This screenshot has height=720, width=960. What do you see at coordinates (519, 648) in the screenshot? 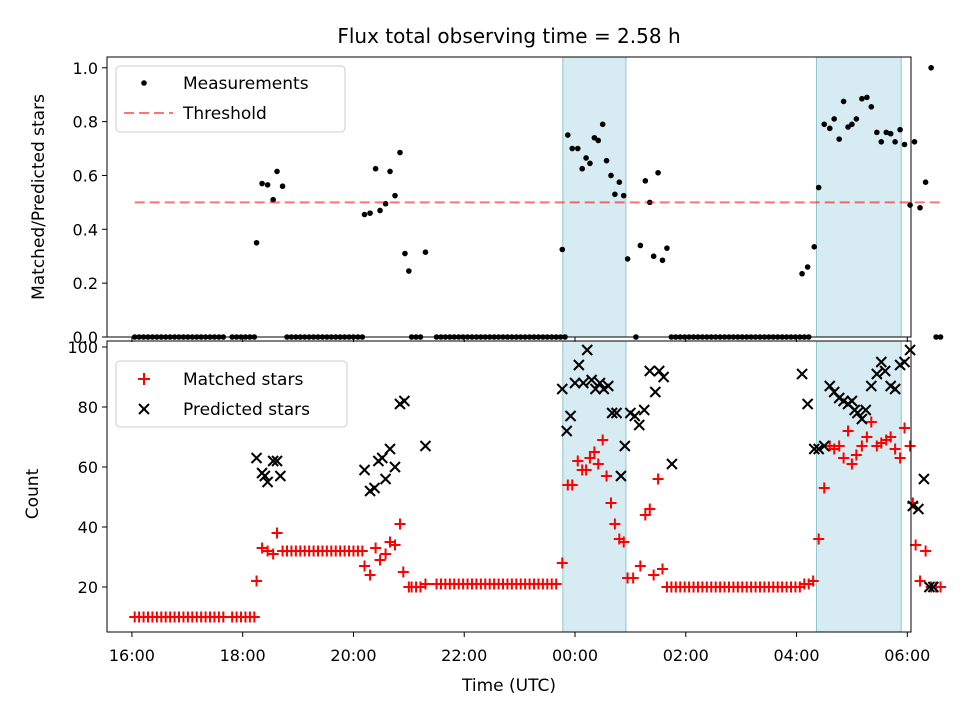
I see `bottom-x-ticks: 16:00 18:00 20:00 22:00 00:00 02:00 04:00 06:00` at bounding box center [519, 648].